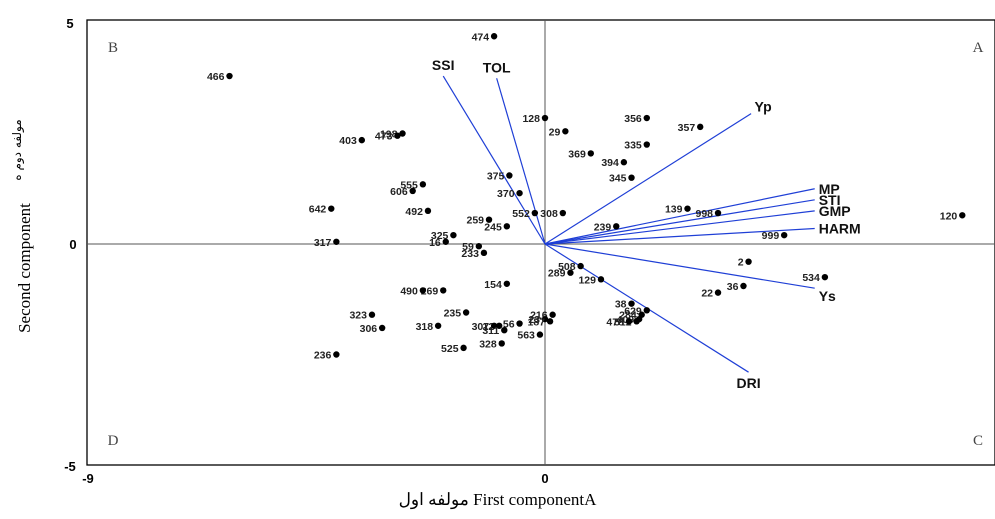 This screenshot has width=995, height=519. What do you see at coordinates (615, 322) in the screenshot?
I see `point-label: 478` at bounding box center [615, 322].